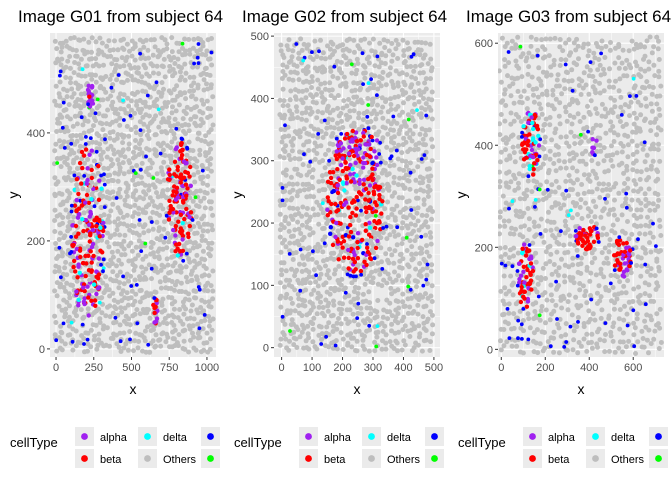 This screenshot has width=672, height=480. What do you see at coordinates (237, 195) in the screenshot?
I see `y-axis-title: y` at bounding box center [237, 195].